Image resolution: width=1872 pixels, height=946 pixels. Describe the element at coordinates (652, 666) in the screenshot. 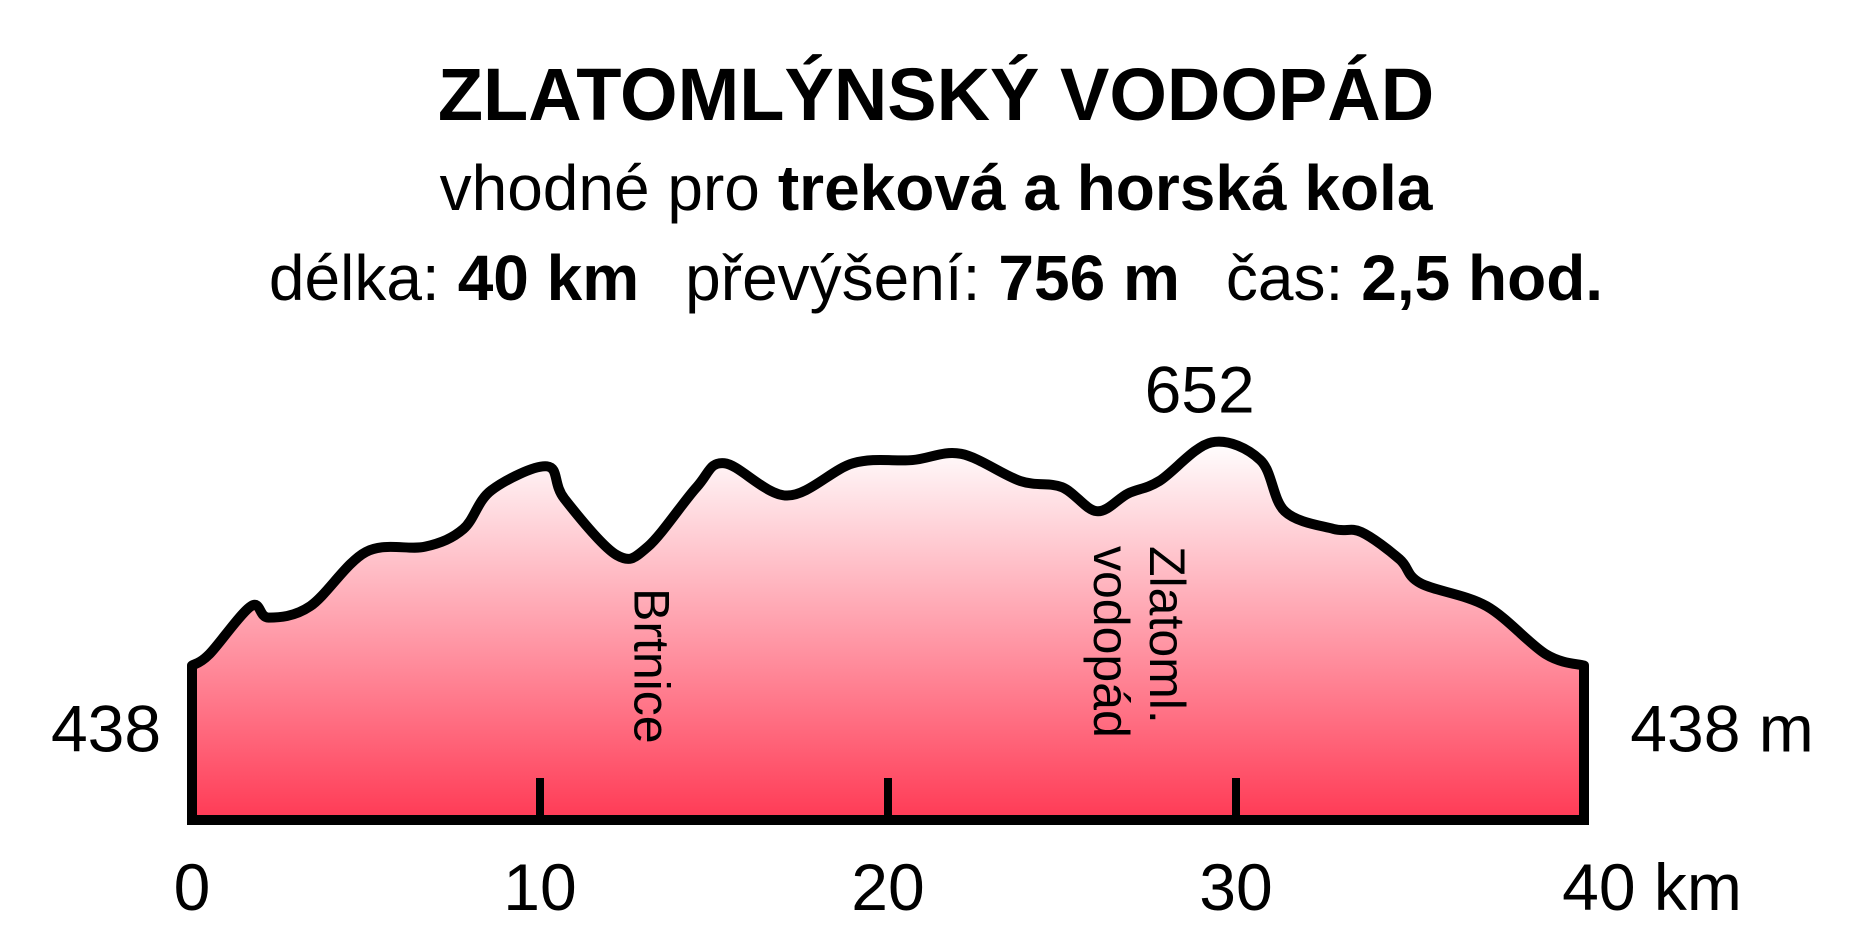

I see `place-label: Brtnice` at that location.